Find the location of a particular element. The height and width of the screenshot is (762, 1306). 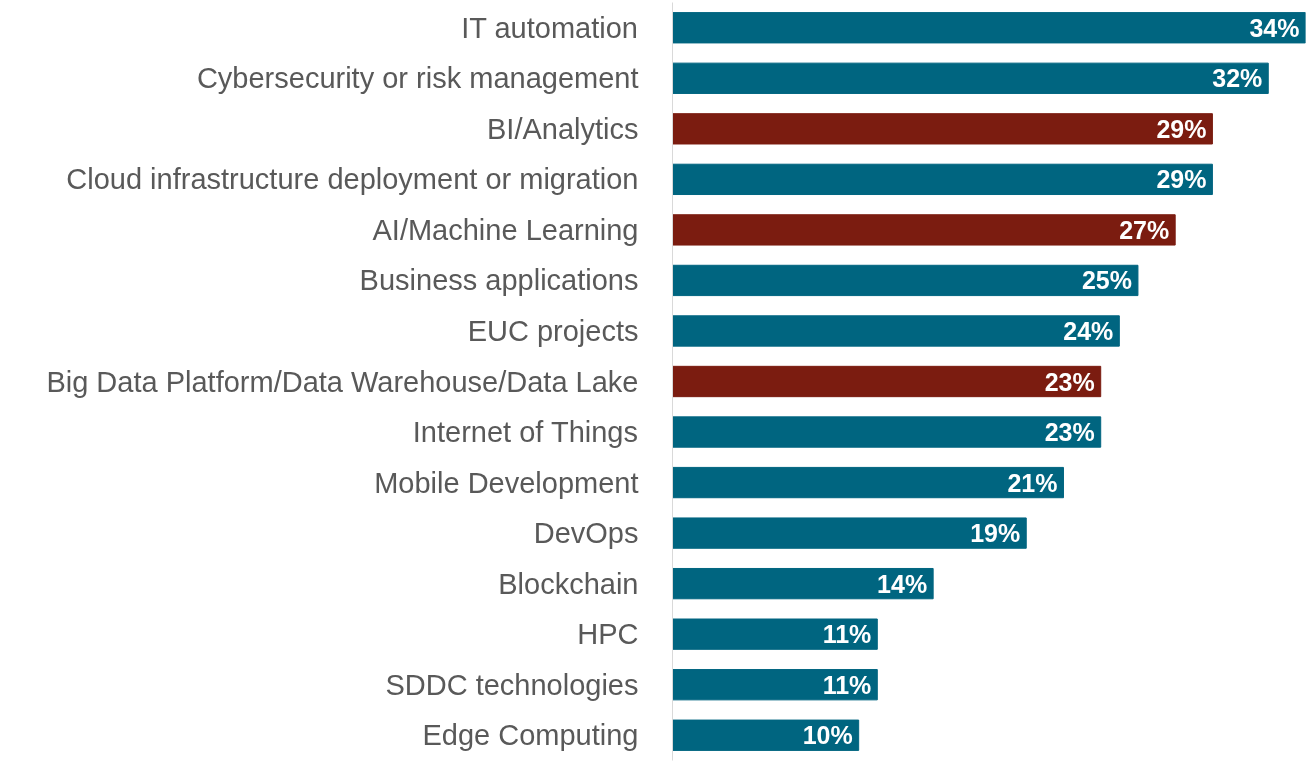

y-tick-label: SDDC technologies is located at coordinates (512, 684).